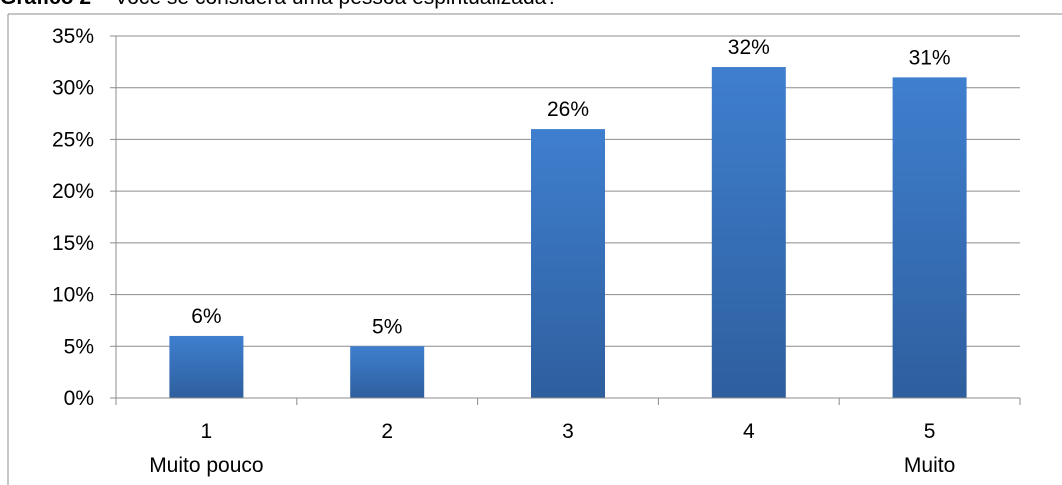 The width and height of the screenshot is (1062, 485). What do you see at coordinates (73, 295) in the screenshot?
I see `y-tick-label: 10%` at bounding box center [73, 295].